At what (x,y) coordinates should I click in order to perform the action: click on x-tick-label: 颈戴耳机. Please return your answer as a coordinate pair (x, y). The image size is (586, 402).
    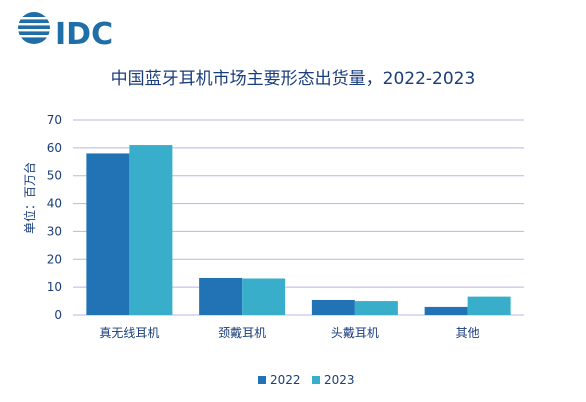
    Looking at the image, I should click on (242, 332).